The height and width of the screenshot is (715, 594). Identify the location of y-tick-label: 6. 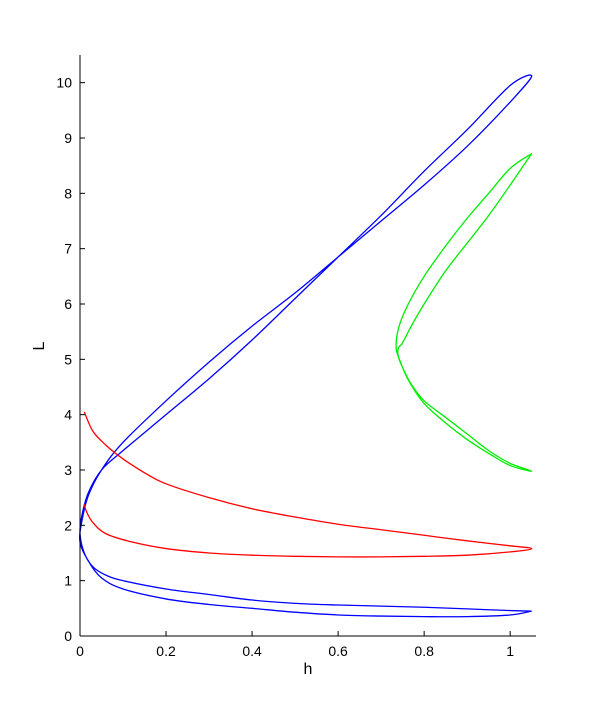
(68, 304).